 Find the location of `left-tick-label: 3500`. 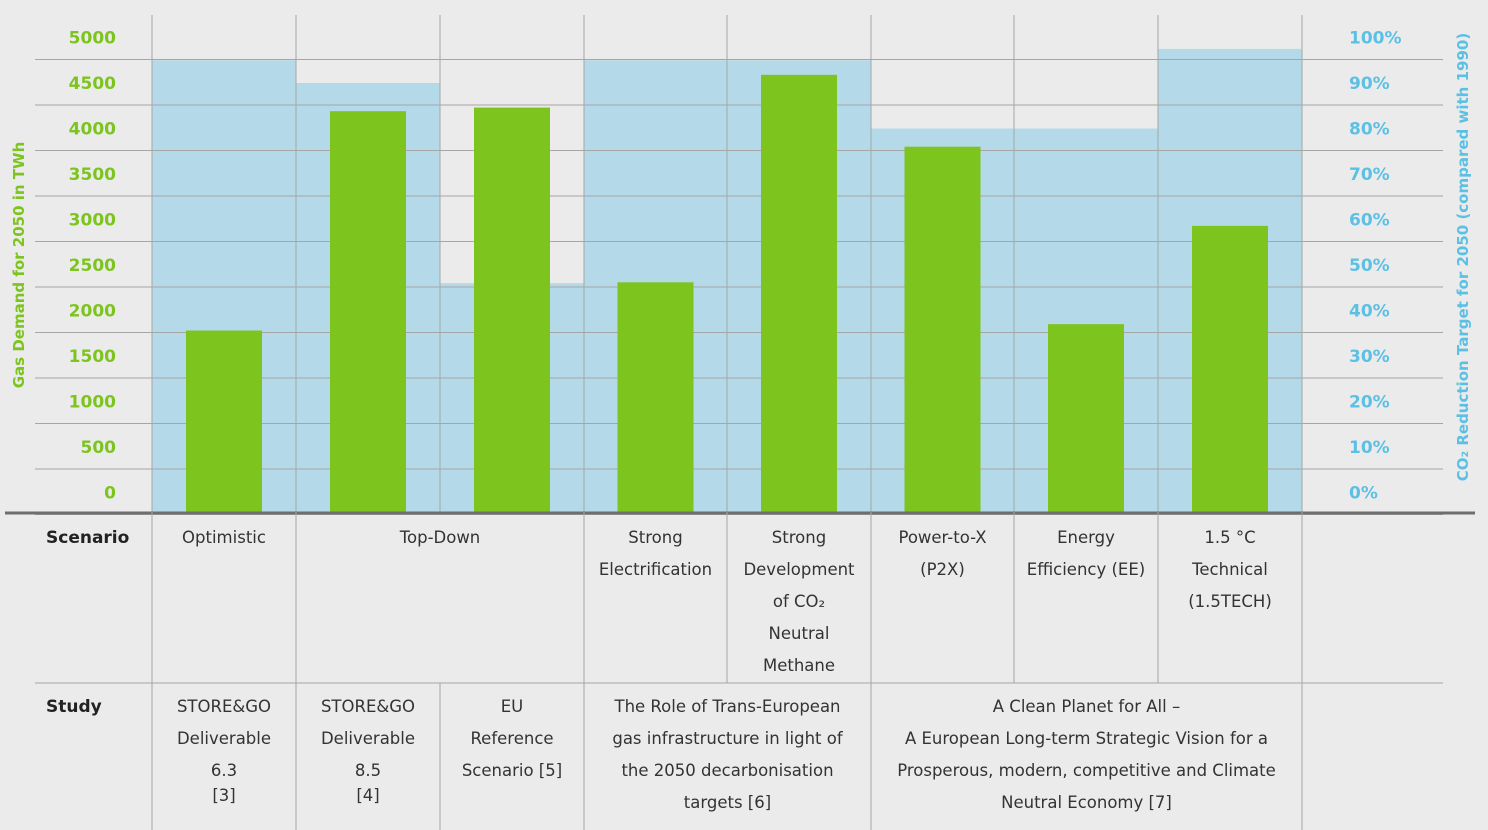

left-tick-label: 3500 is located at coordinates (92, 175).